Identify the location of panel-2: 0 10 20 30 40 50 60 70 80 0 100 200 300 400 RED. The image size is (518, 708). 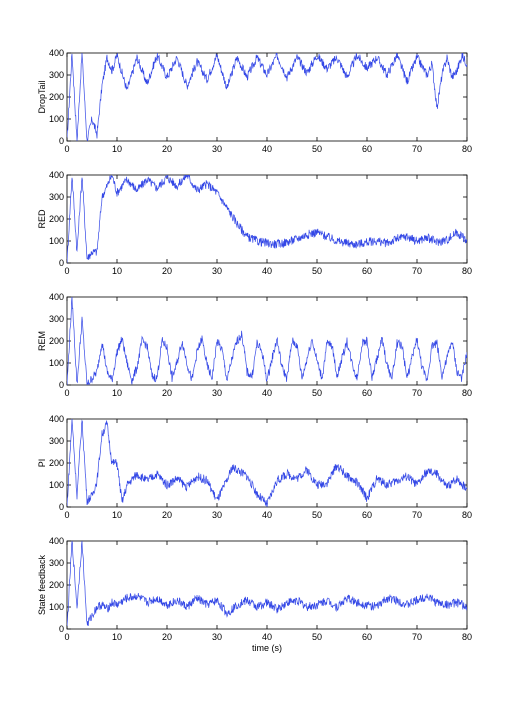
(254, 223).